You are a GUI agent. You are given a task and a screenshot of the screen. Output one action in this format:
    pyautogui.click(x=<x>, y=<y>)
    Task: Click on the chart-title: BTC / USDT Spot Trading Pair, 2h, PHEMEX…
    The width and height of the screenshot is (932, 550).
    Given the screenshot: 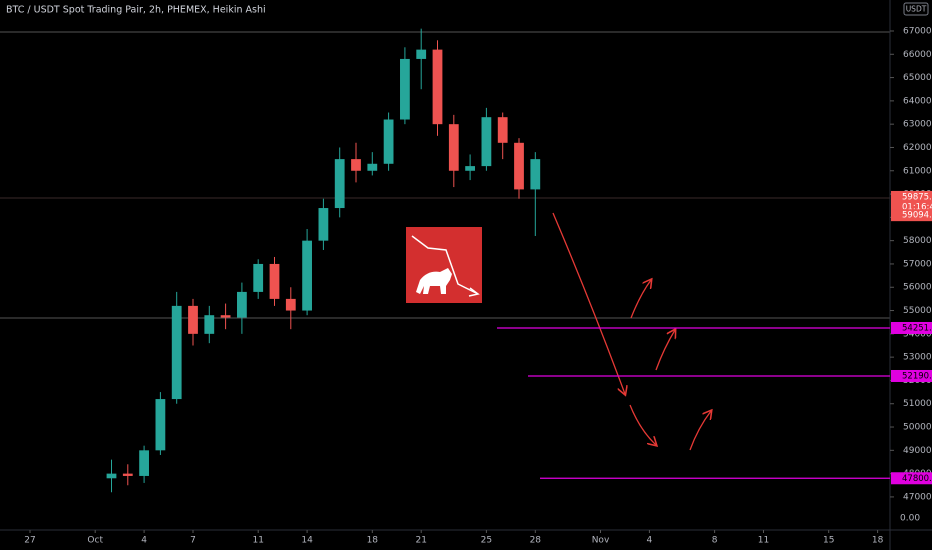 What is the action you would take?
    pyautogui.click(x=136, y=10)
    